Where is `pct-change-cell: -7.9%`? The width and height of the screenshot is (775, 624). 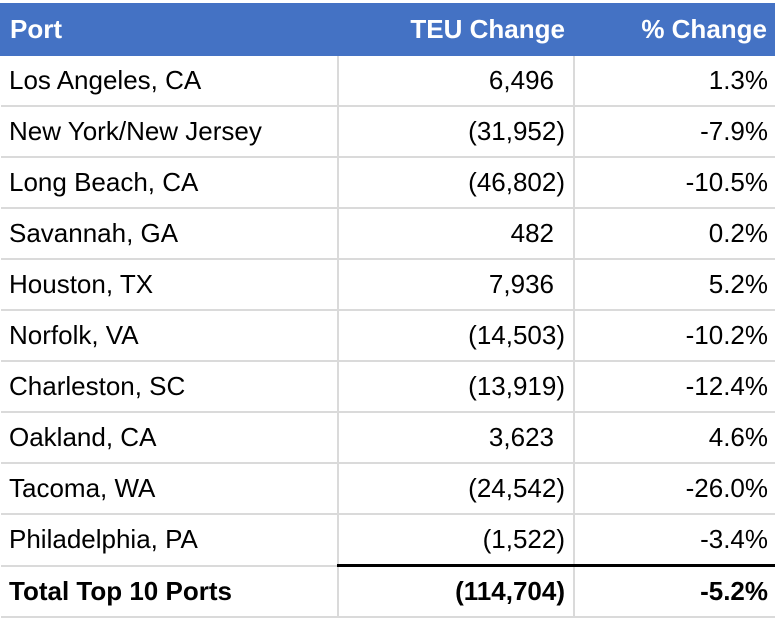
pct-change-cell: -7.9% is located at coordinates (674, 131).